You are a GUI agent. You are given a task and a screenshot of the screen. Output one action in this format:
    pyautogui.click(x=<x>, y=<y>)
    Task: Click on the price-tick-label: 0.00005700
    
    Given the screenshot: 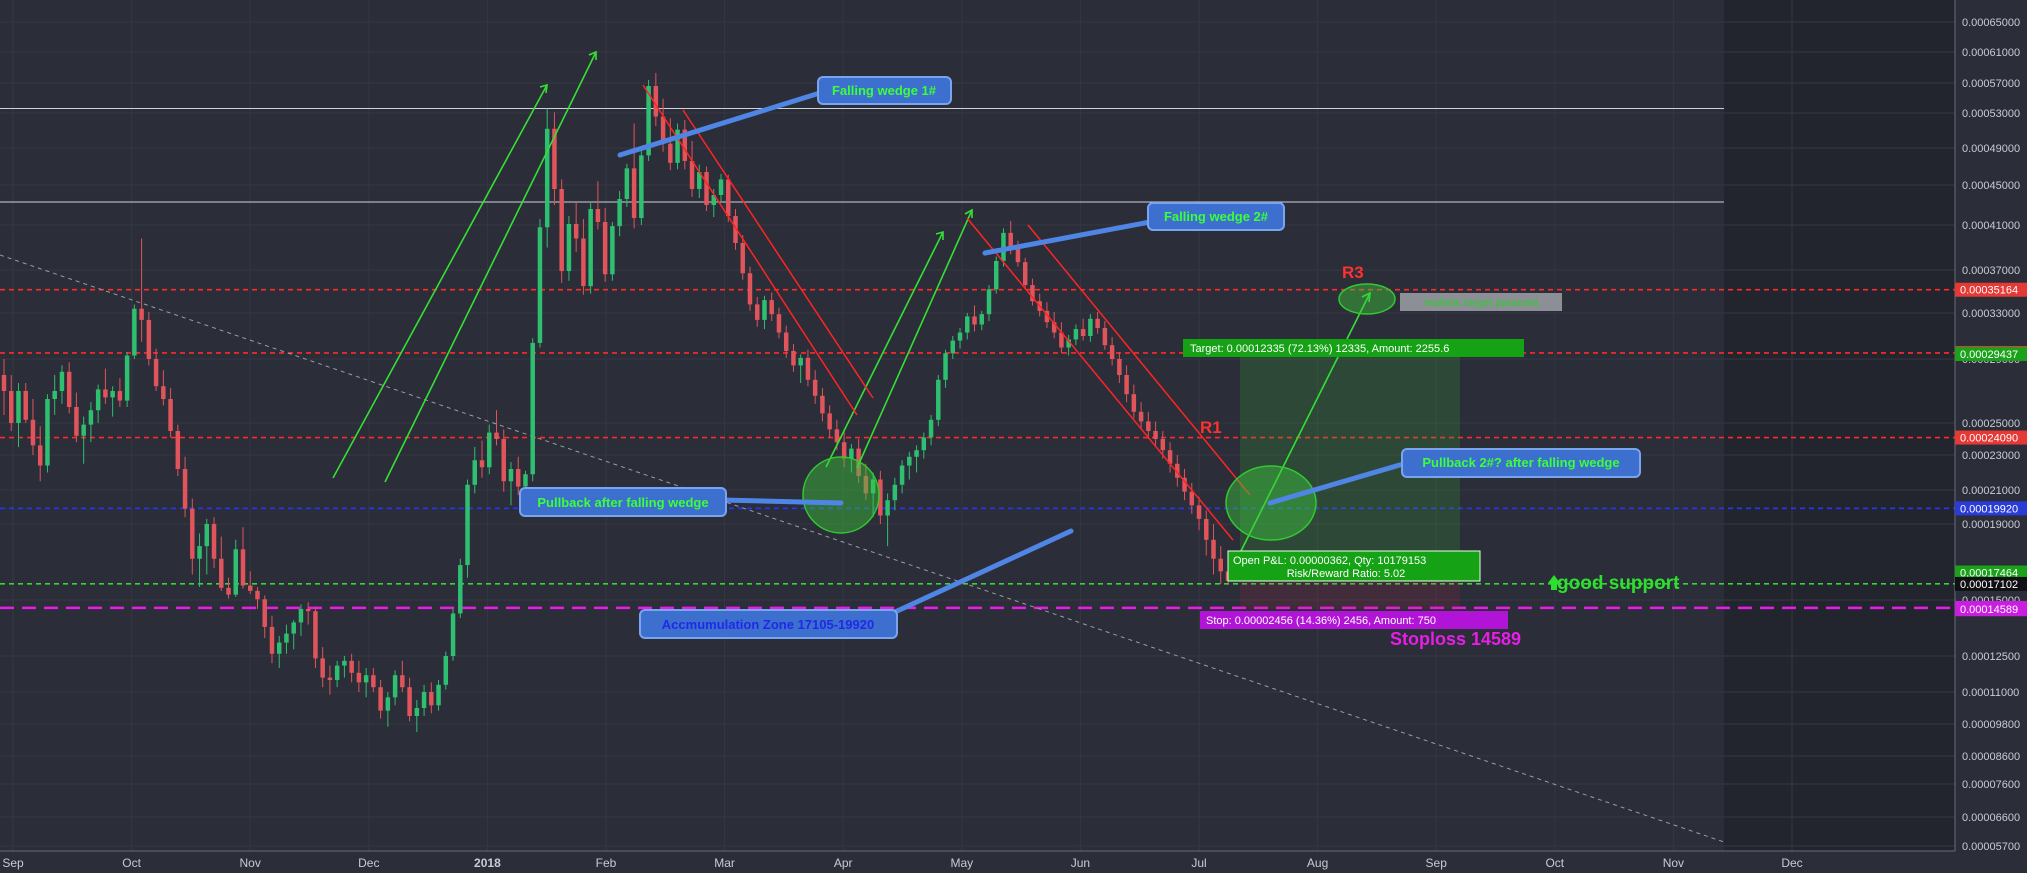 What is the action you would take?
    pyautogui.click(x=1991, y=847)
    